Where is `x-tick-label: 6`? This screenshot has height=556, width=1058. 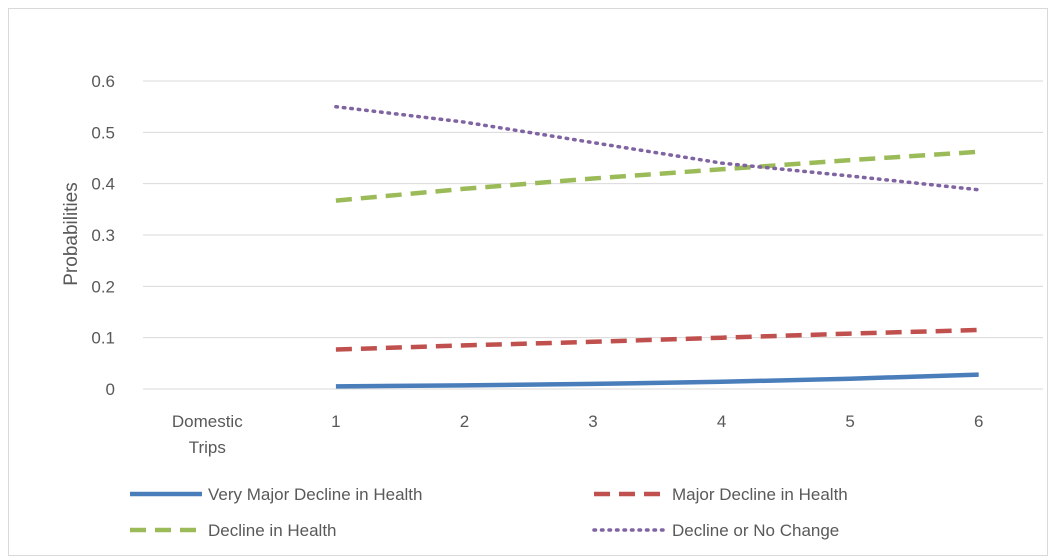 x-tick-label: 6 is located at coordinates (978, 421).